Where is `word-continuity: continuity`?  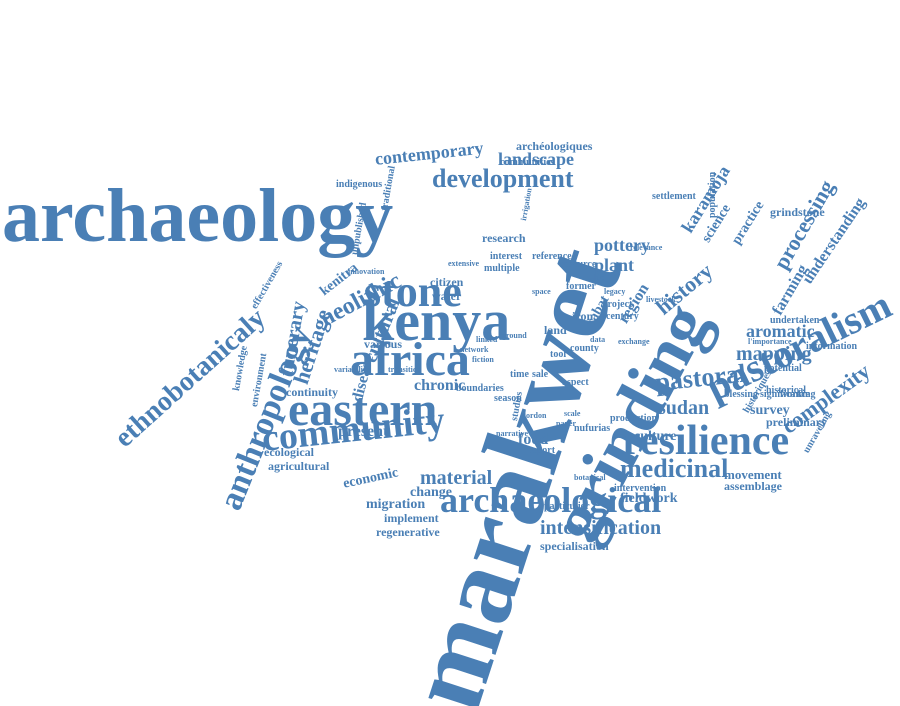
word-continuity: continuity is located at coordinates (312, 392).